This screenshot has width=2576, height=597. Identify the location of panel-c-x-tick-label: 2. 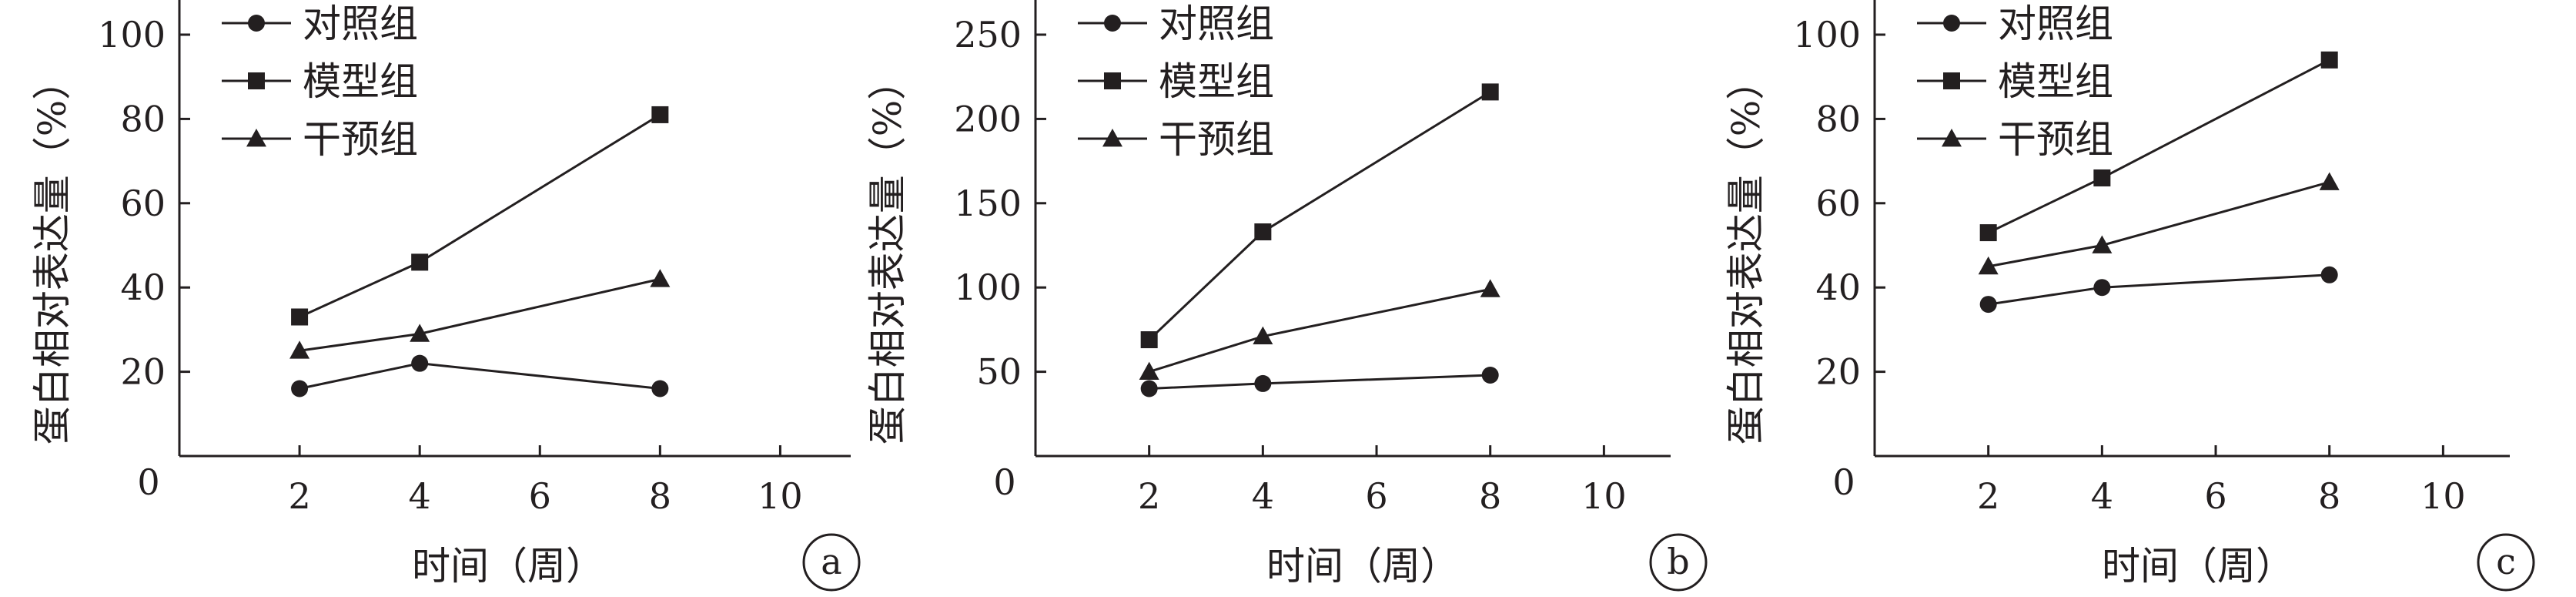
(1988, 496).